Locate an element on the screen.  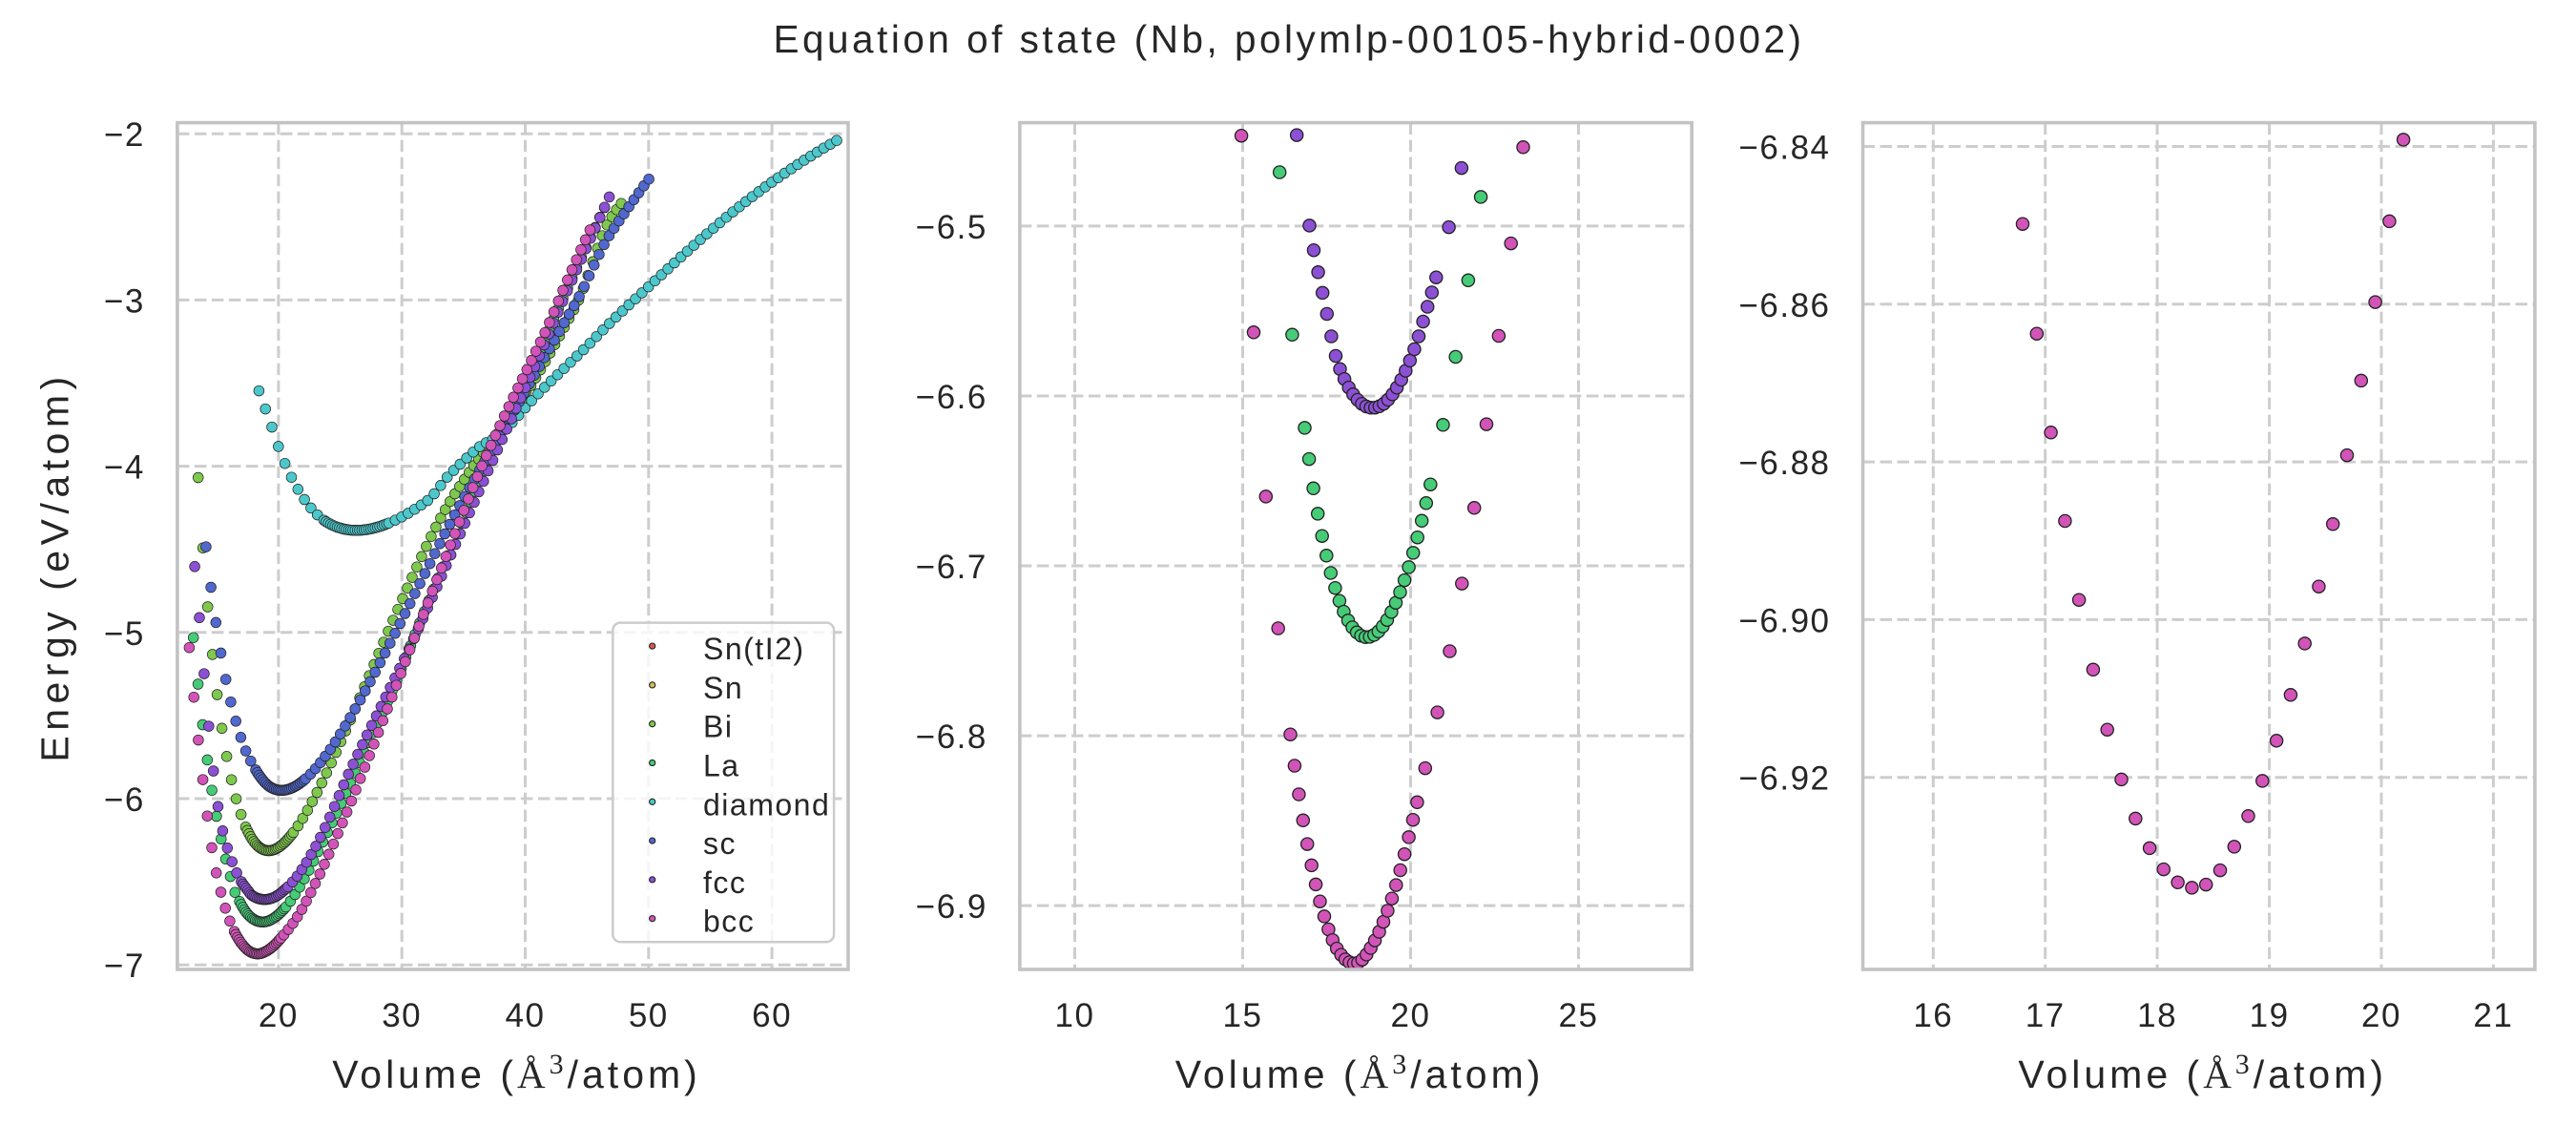
svg-text: Sn(tI2) is located at coordinates (754, 649).